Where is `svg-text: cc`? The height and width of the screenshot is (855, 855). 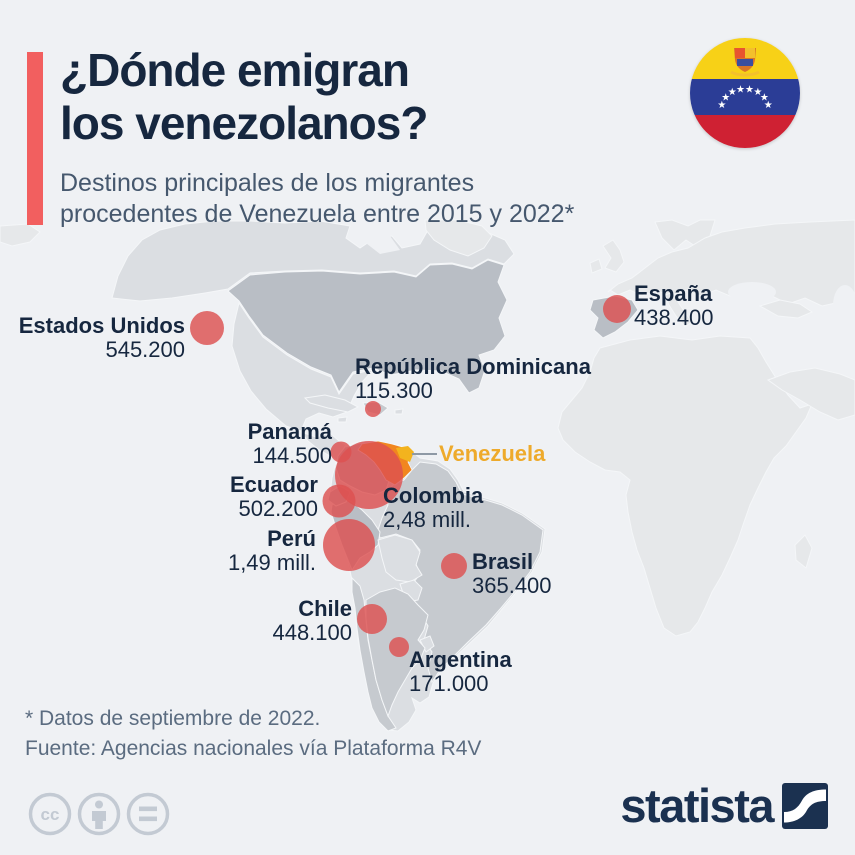
svg-text: cc is located at coordinates (50, 814).